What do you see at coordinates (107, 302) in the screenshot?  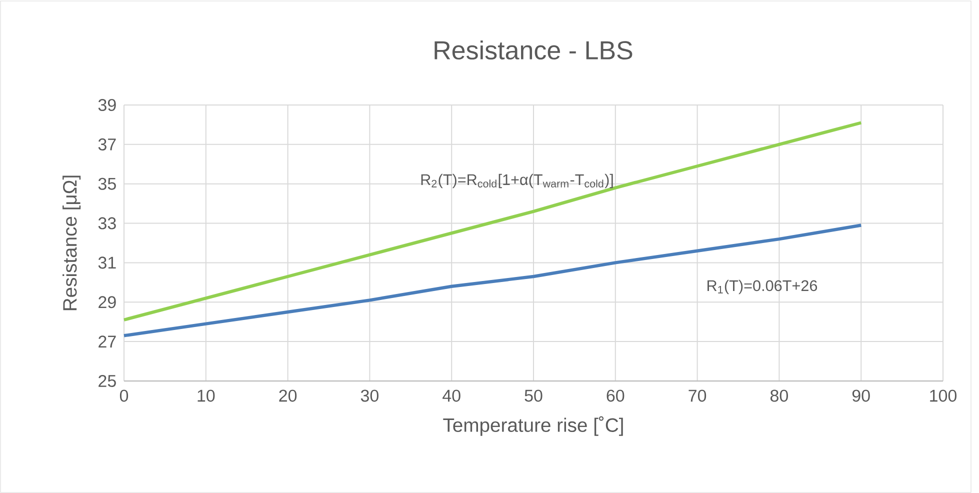 I see `y-tick-label: 29` at bounding box center [107, 302].